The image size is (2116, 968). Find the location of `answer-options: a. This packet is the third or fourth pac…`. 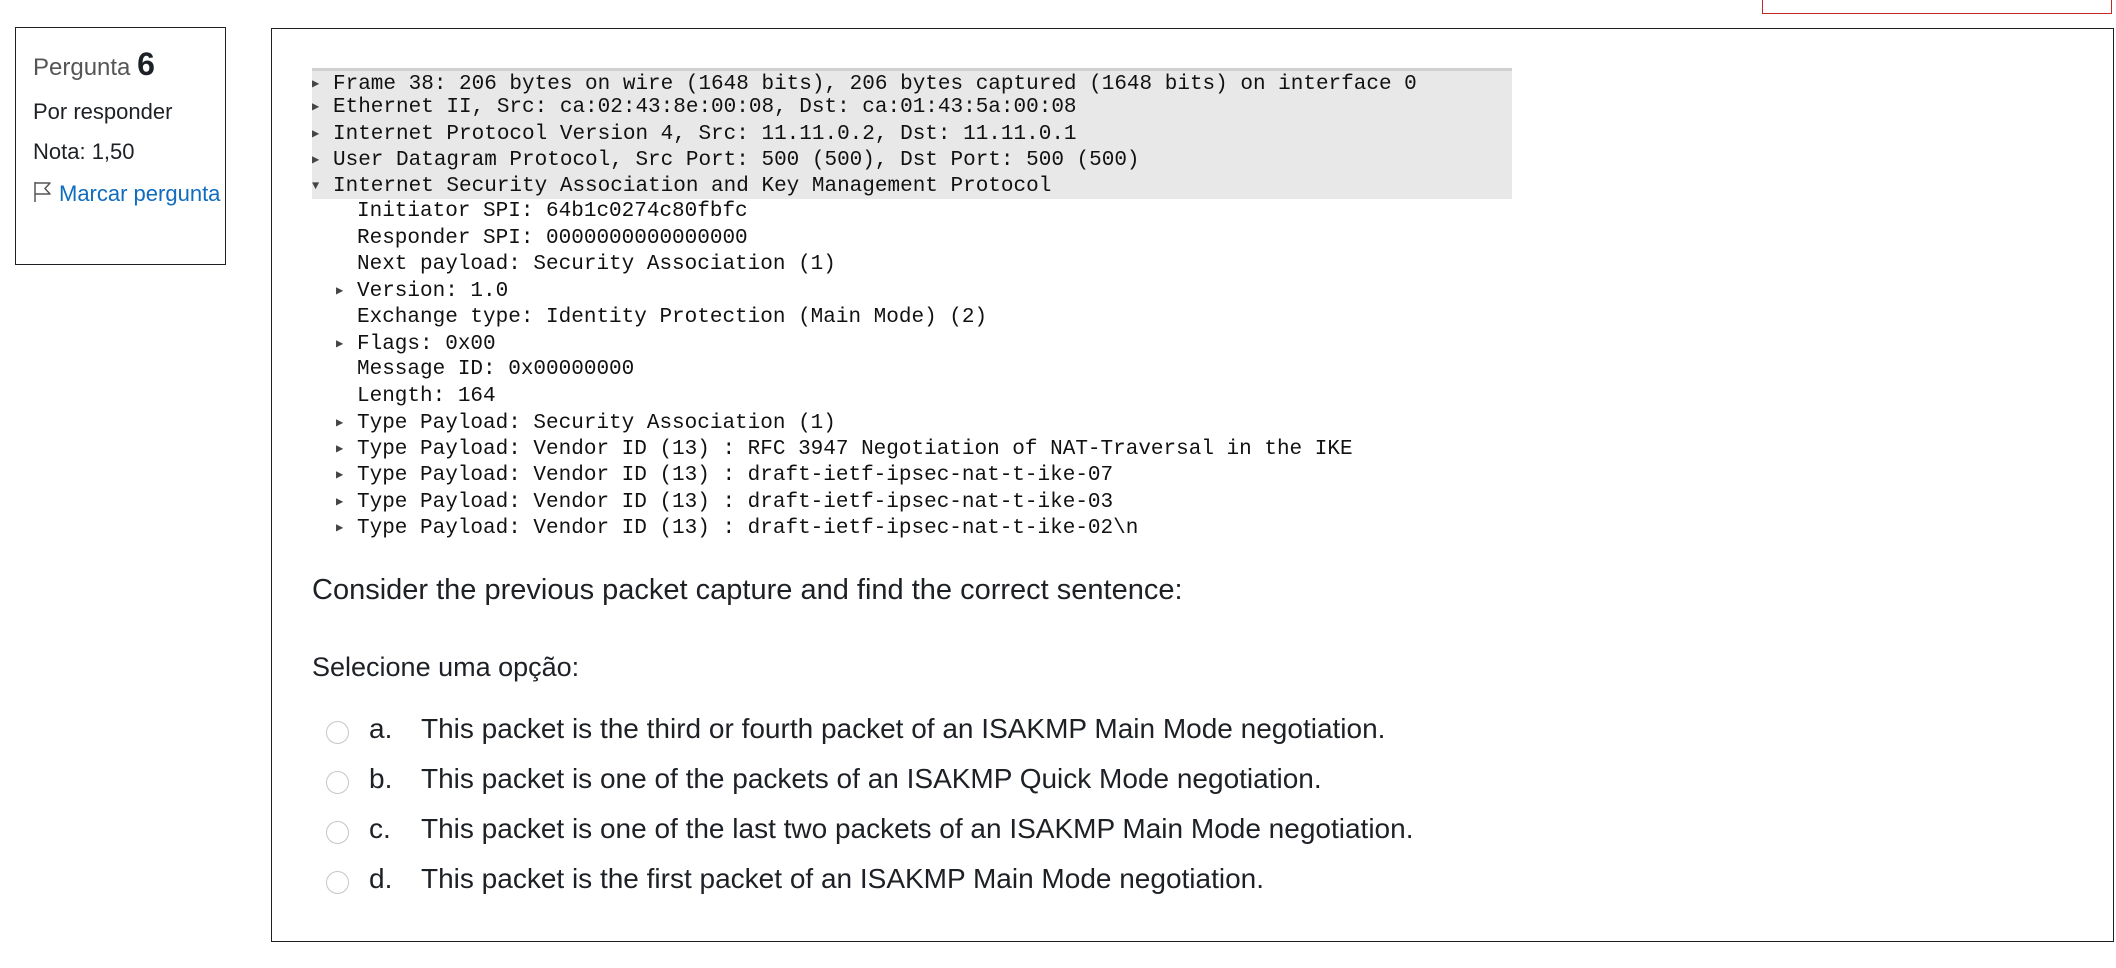

answer-options: a. This packet is the third or fourth pac… is located at coordinates (869, 804).